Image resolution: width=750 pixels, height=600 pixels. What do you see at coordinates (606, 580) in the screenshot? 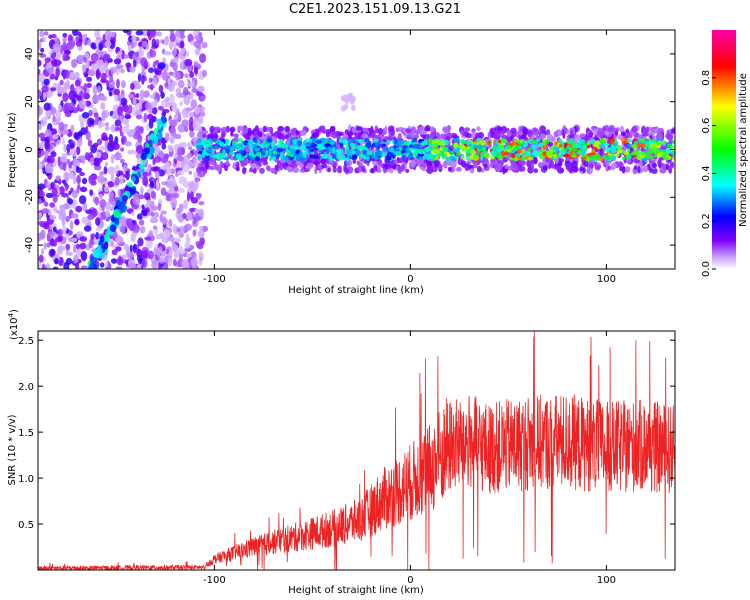
I see `snr-x-tick-label: 100` at bounding box center [606, 580].